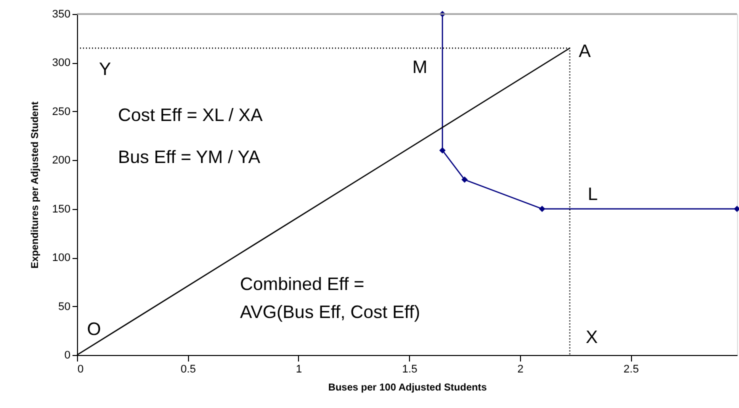 The width and height of the screenshot is (739, 408). Describe the element at coordinates (188, 370) in the screenshot. I see `x-tick-label: 0.5` at that location.